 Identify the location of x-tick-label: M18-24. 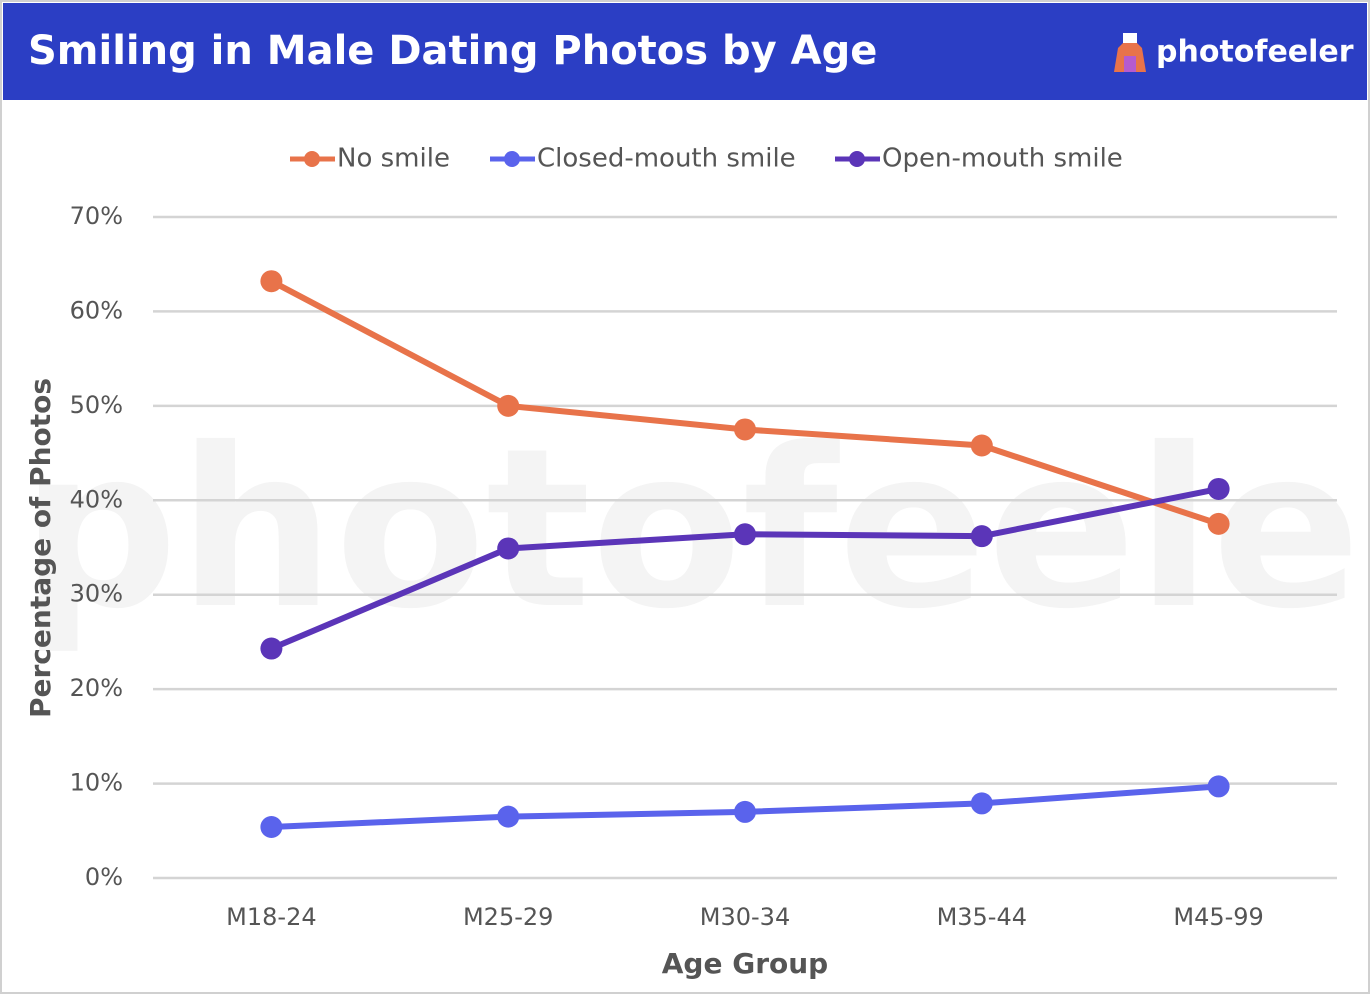
(271, 917).